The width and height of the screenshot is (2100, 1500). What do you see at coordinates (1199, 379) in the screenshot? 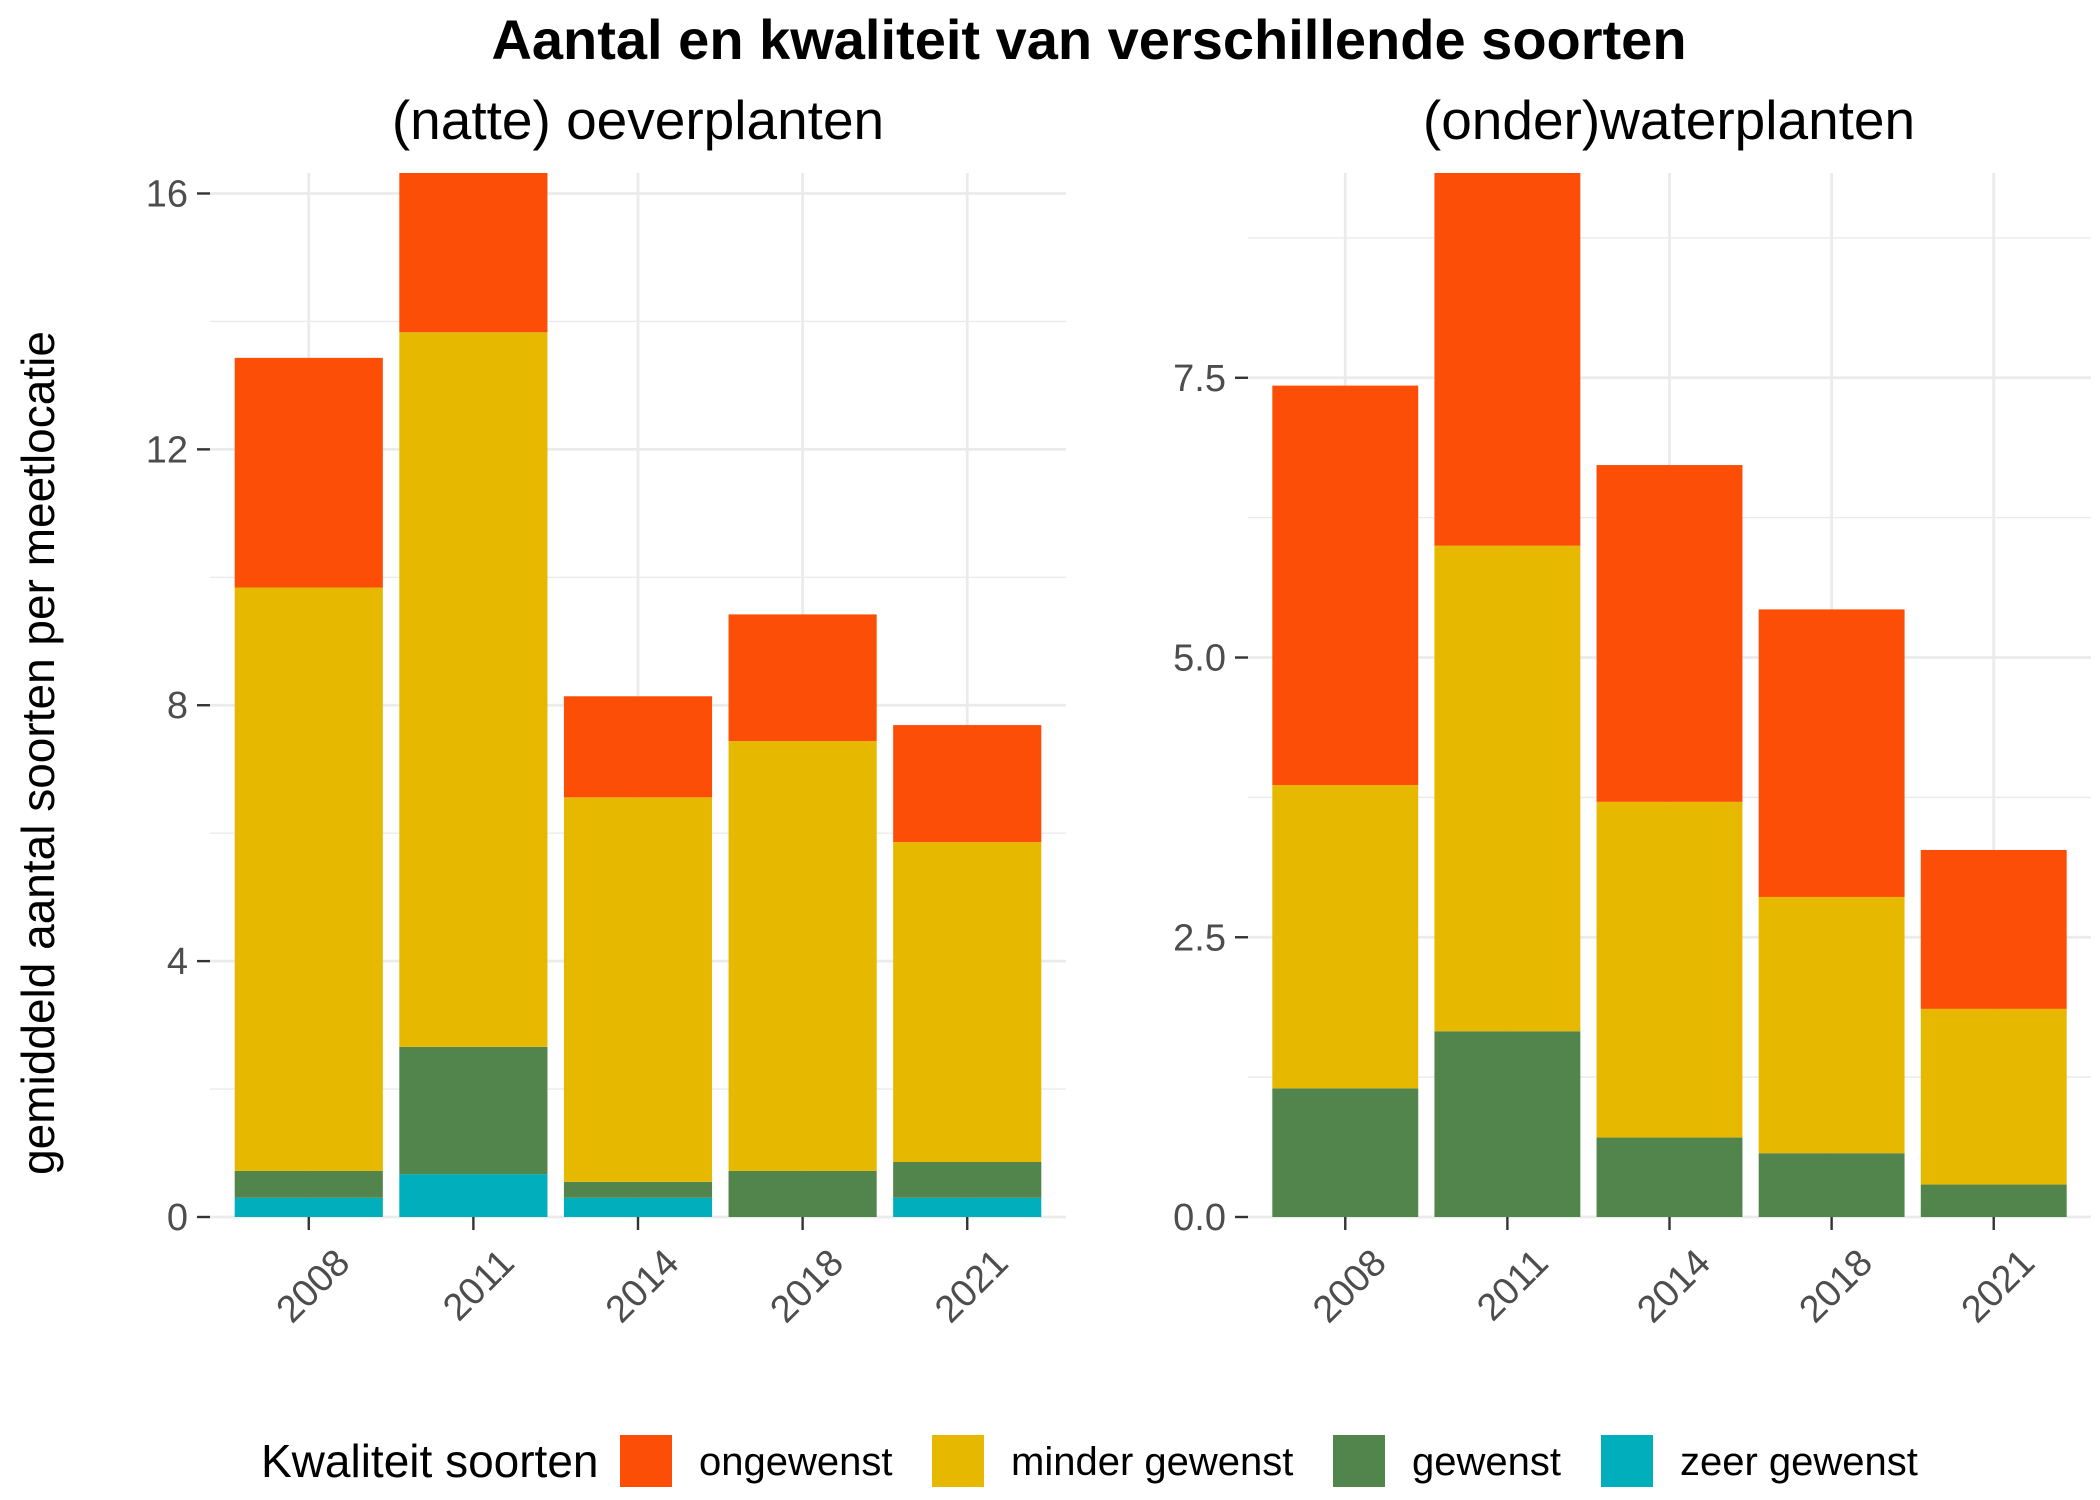
I see `y-tick-label: 7.5` at bounding box center [1199, 379].